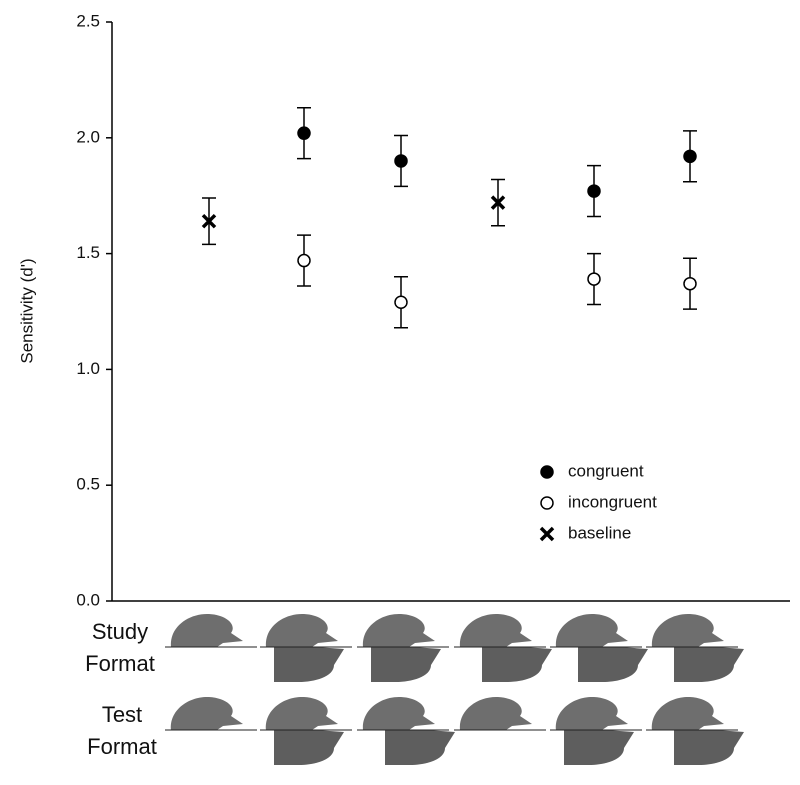  I want to click on legend-label: incongruent, so click(612, 501).